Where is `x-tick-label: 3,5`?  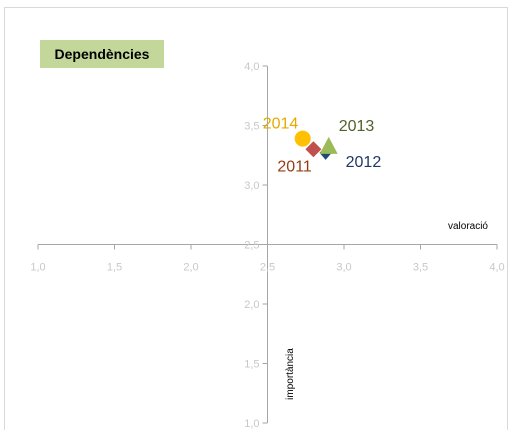
x-tick-label: 3,5 is located at coordinates (420, 268).